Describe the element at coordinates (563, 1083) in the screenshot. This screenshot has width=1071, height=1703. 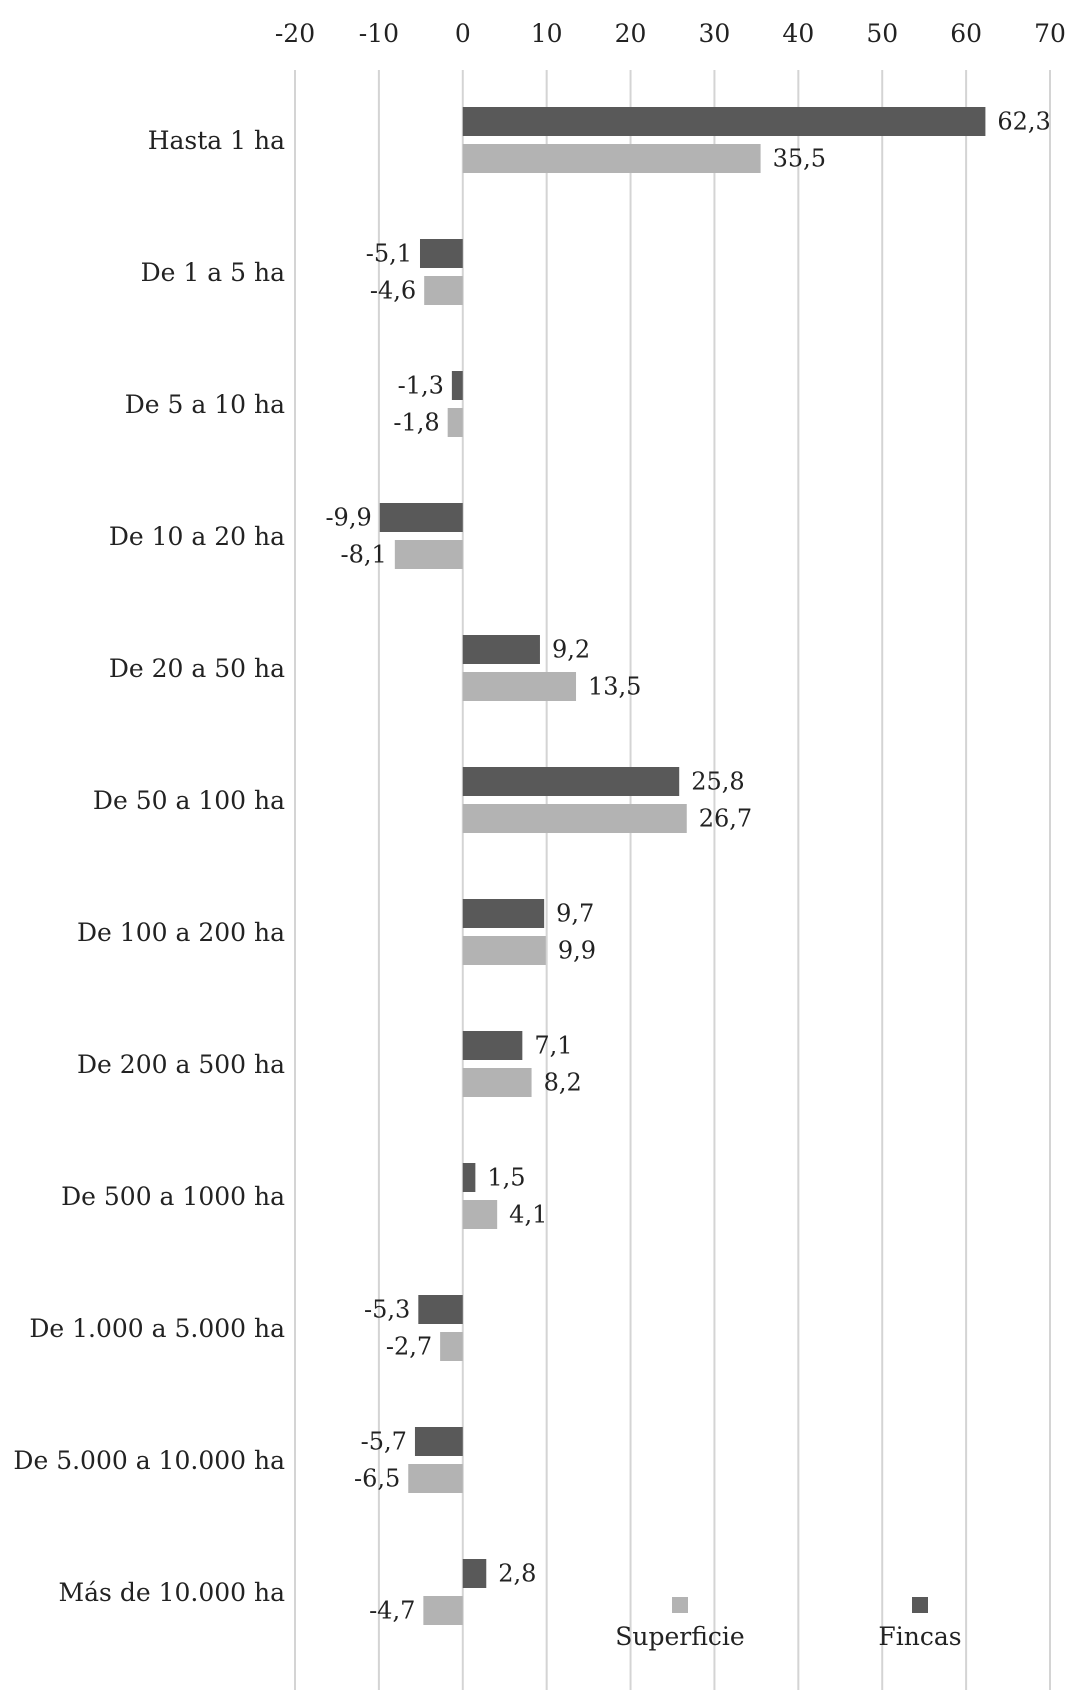
I see `data-label-superficie: 8,2` at that location.